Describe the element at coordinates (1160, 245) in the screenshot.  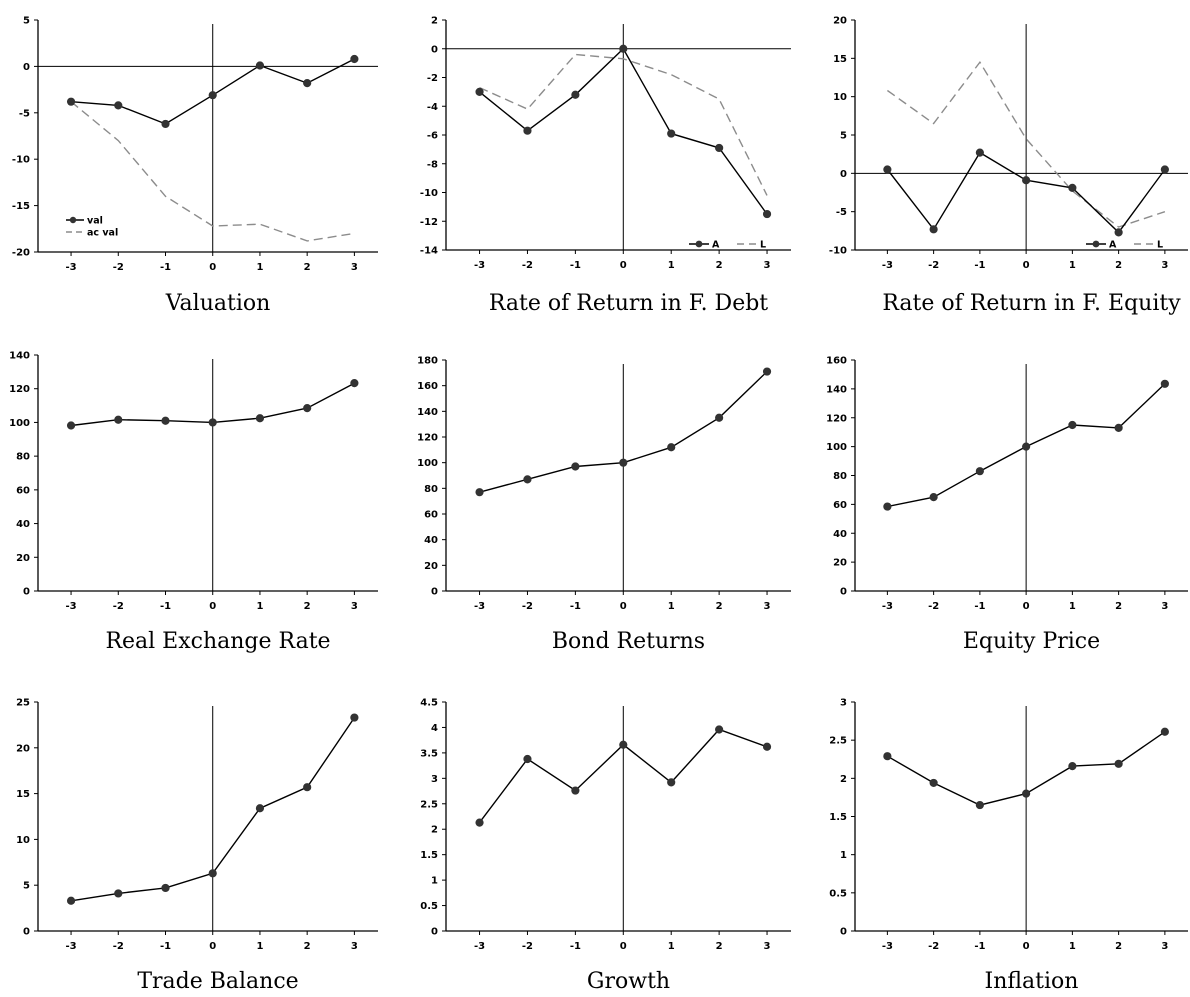
I see `legend-label: L` at that location.